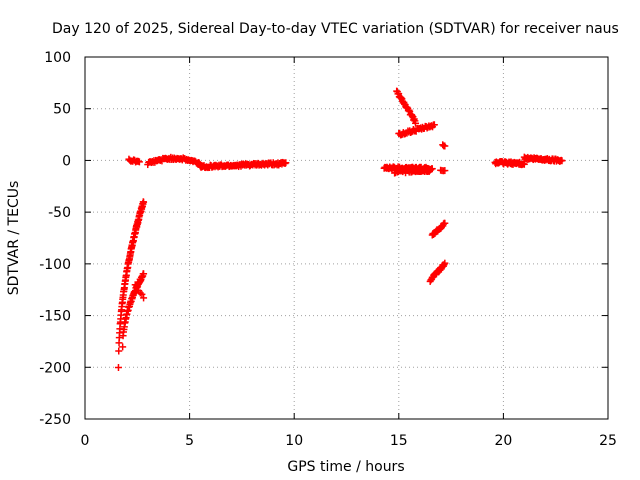  What do you see at coordinates (434, 125) in the screenshot?
I see `data-point-rising-line` at bounding box center [434, 125].